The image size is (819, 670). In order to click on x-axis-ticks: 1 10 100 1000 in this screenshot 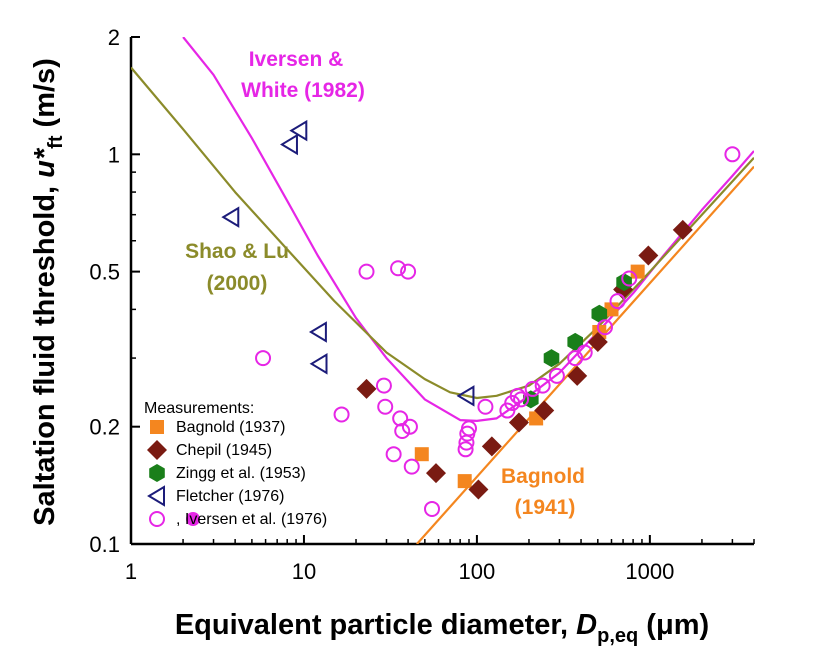, I will do `click(440, 559)`.